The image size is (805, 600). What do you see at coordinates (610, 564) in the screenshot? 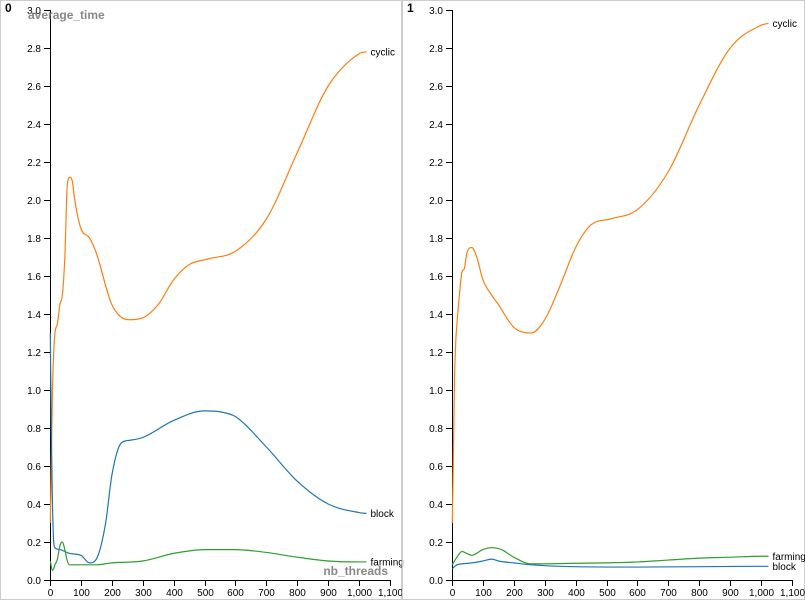
I see `series-line-block` at bounding box center [610, 564].